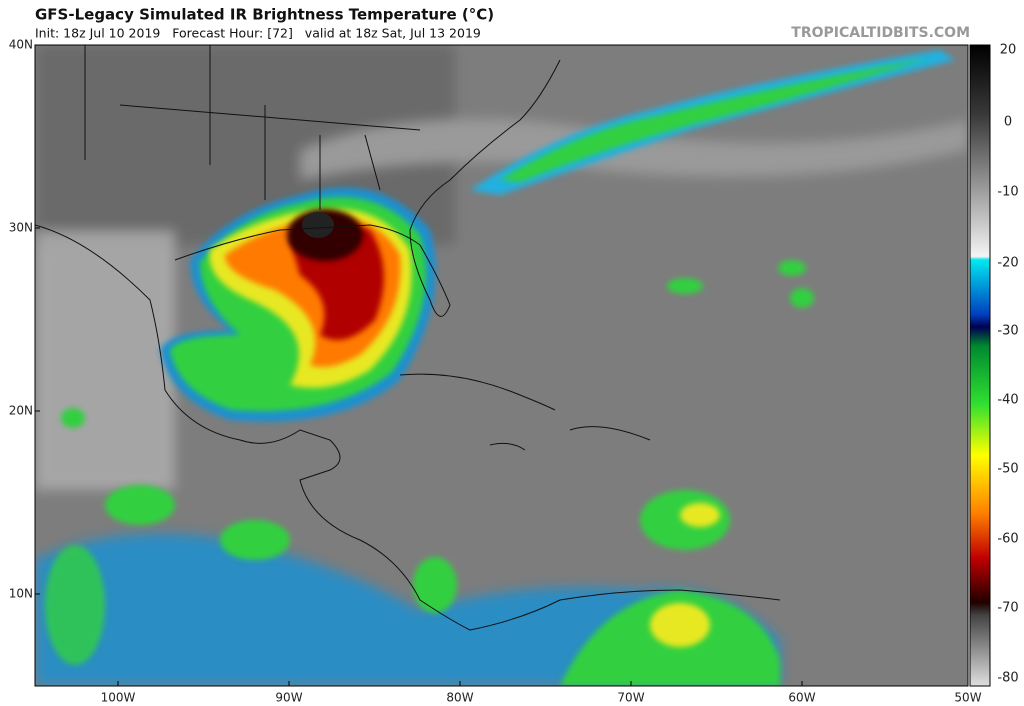 The height and width of the screenshot is (706, 1024). What do you see at coordinates (105, 360) in the screenshot?
I see `land-shade` at bounding box center [105, 360].